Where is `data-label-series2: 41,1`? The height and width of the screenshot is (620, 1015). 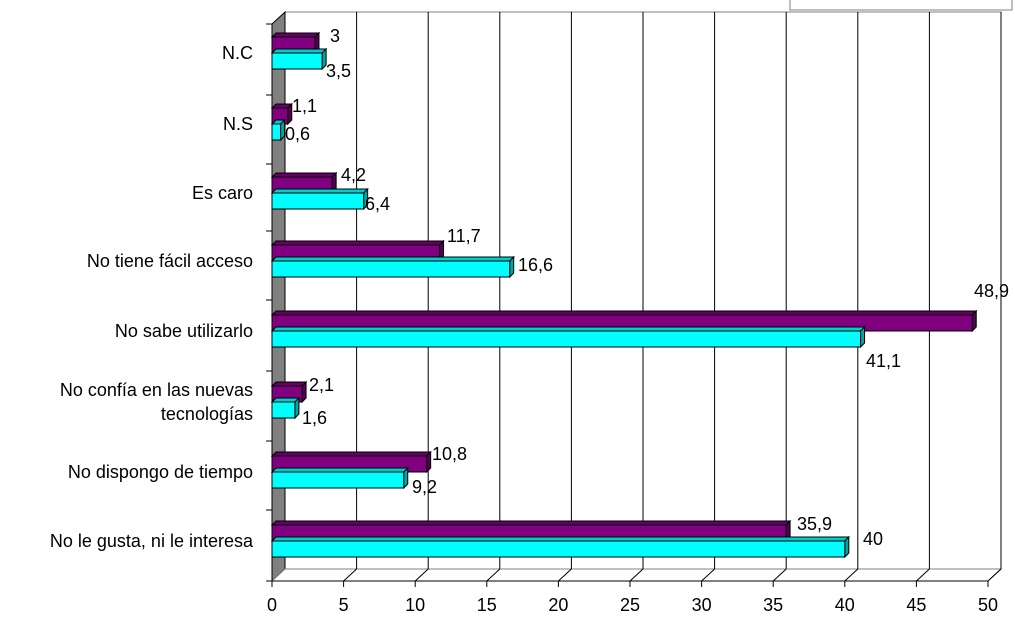
data-label-series2: 41,1 is located at coordinates (883, 361).